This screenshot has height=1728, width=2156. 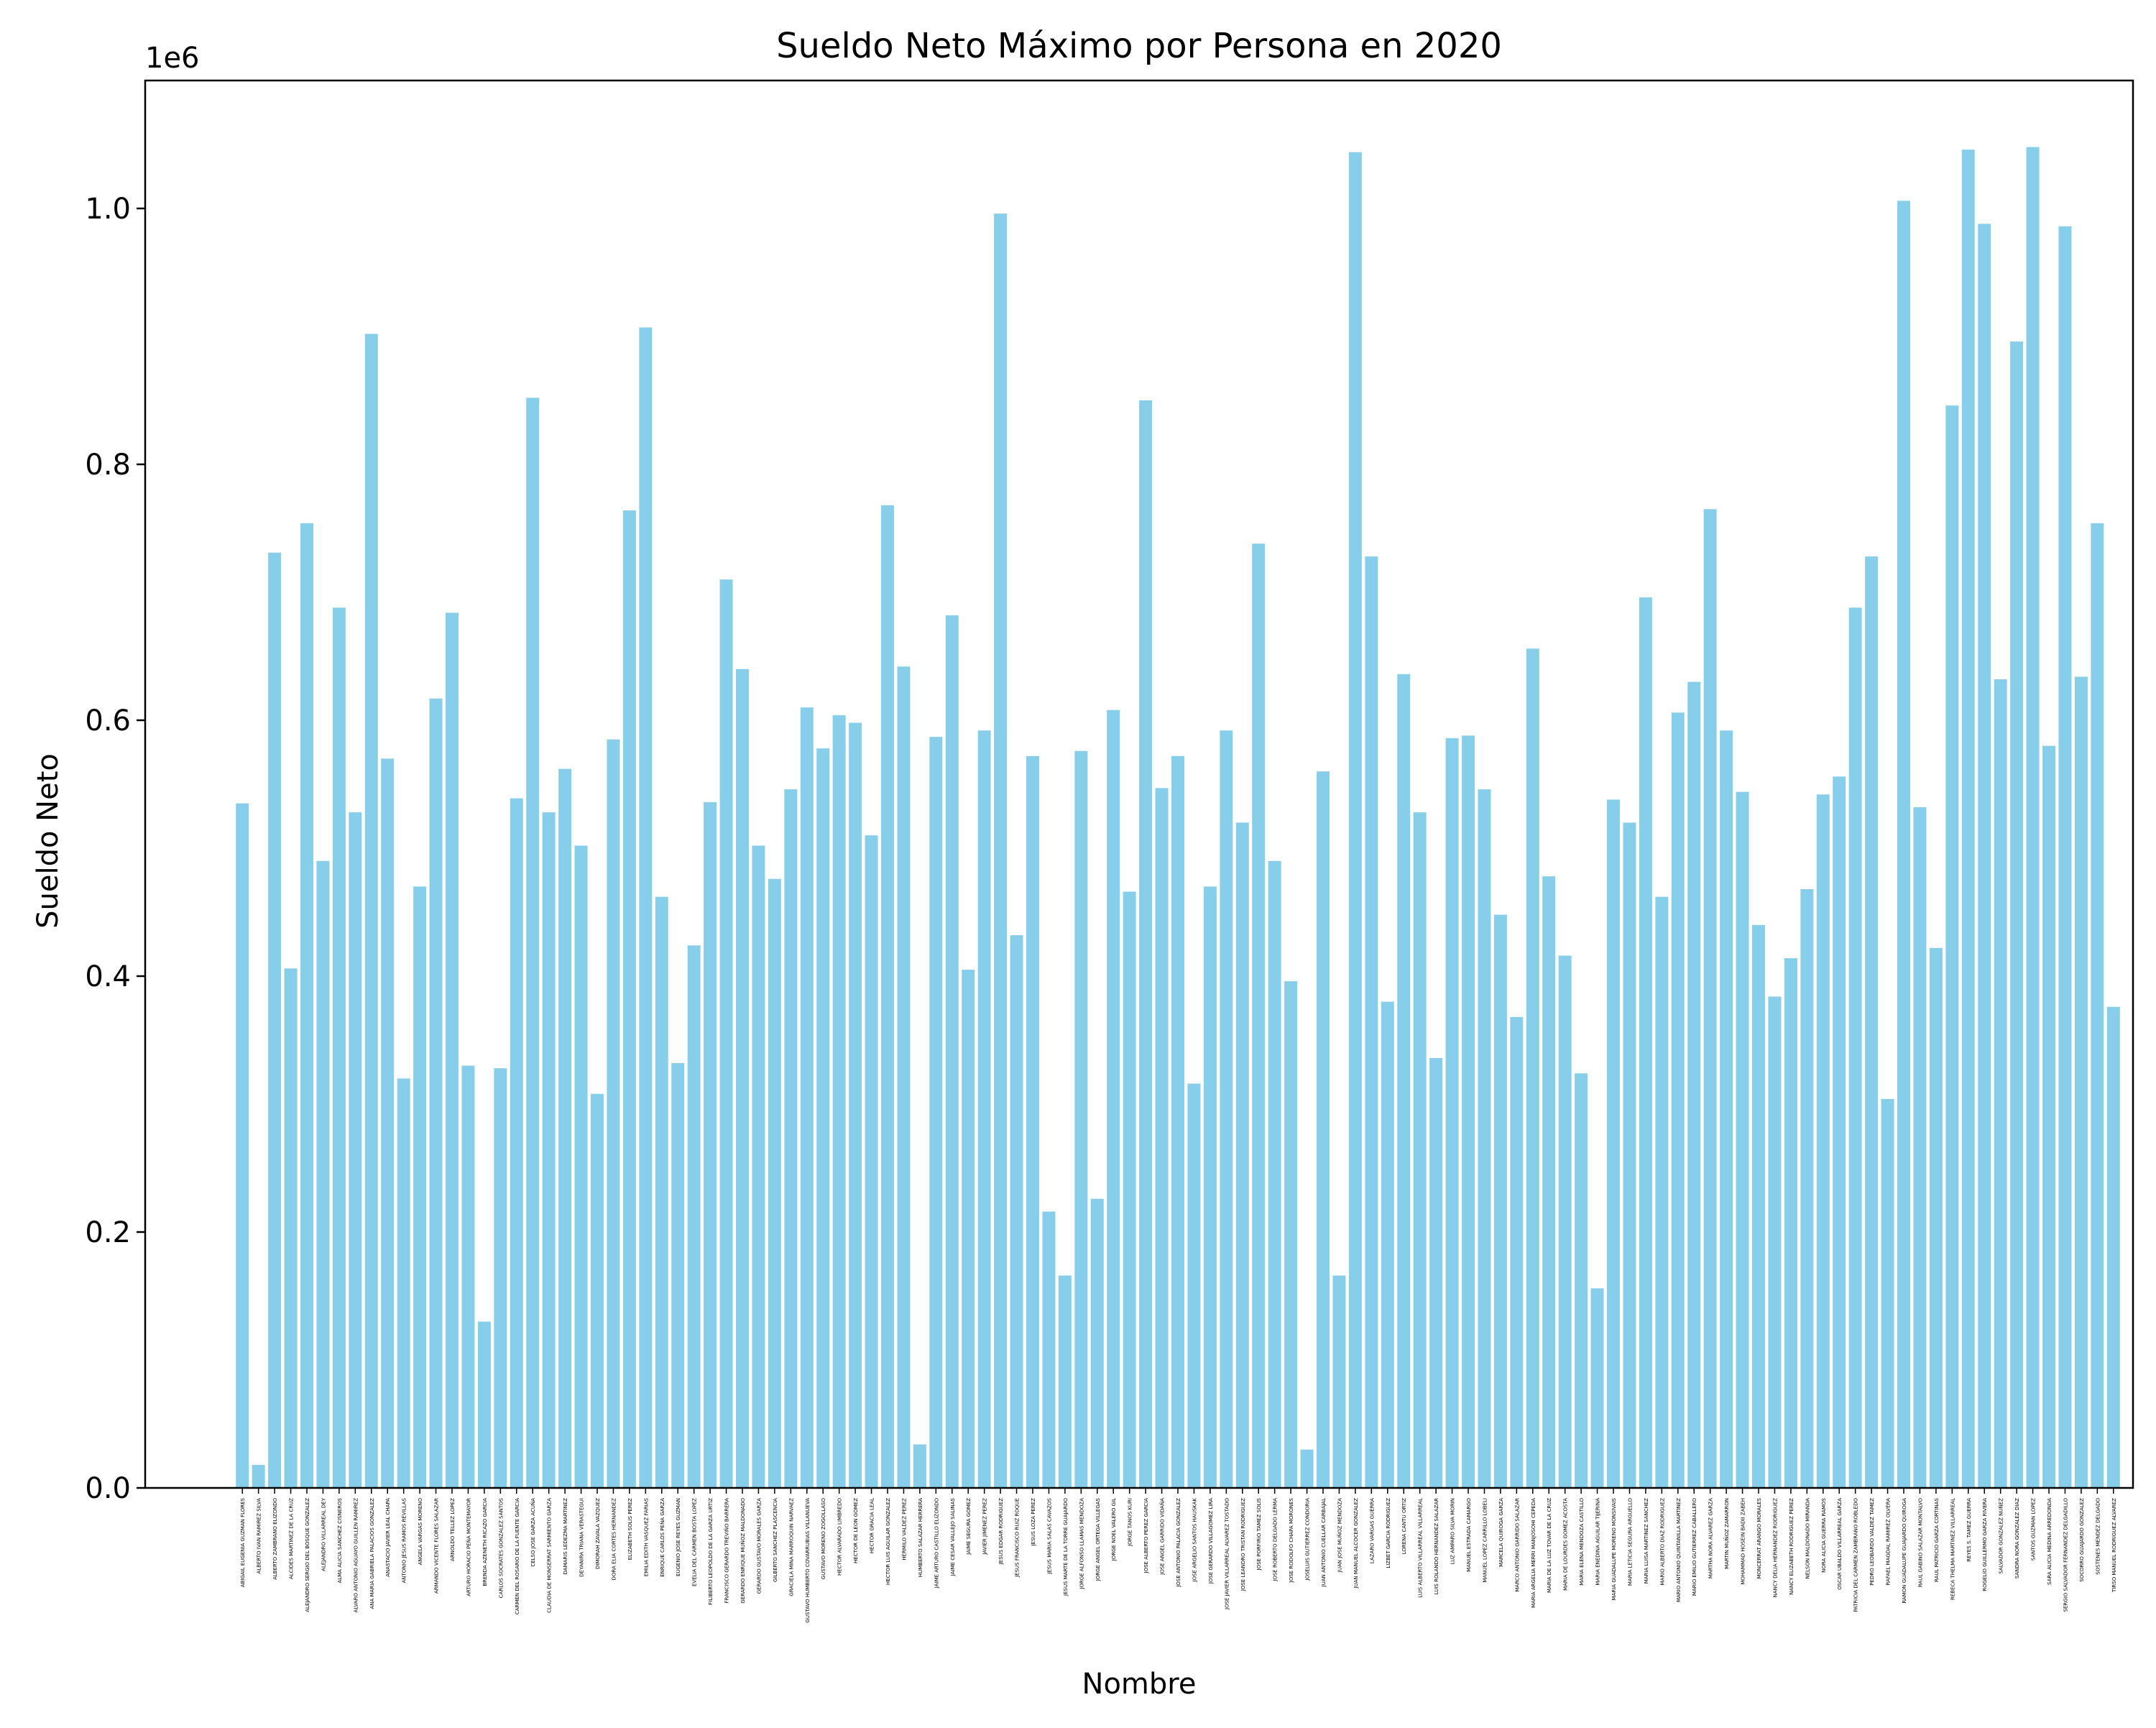 What do you see at coordinates (711, 1552) in the screenshot?
I see `x-tick-label: FILIBERTO LEOPOLDO DE LA GARZA URTIZ` at bounding box center [711, 1552].